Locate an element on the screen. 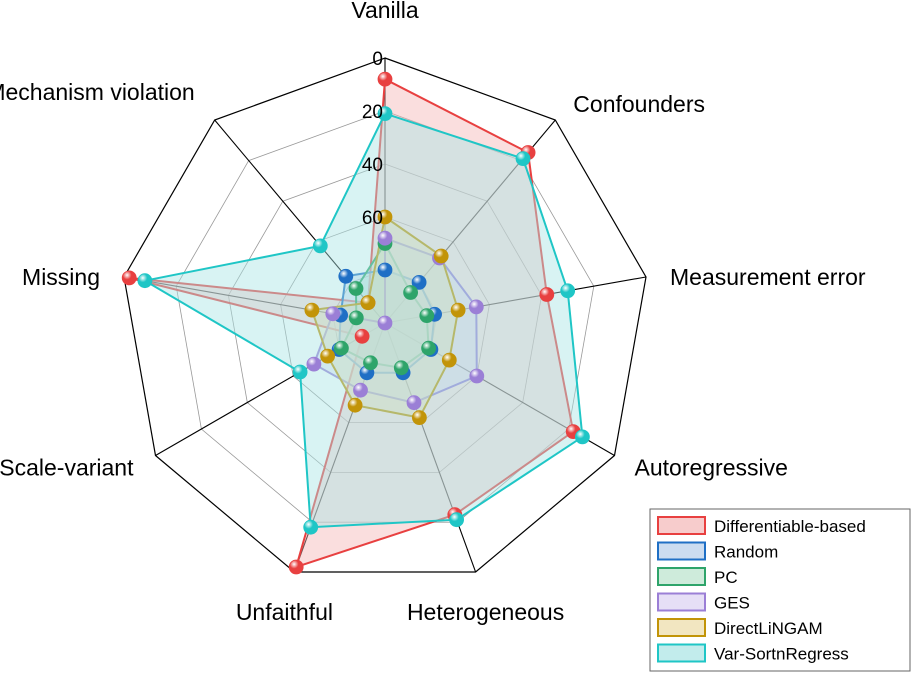 The width and height of the screenshot is (913, 673). legend-label: Differentiable-based is located at coordinates (790, 526).